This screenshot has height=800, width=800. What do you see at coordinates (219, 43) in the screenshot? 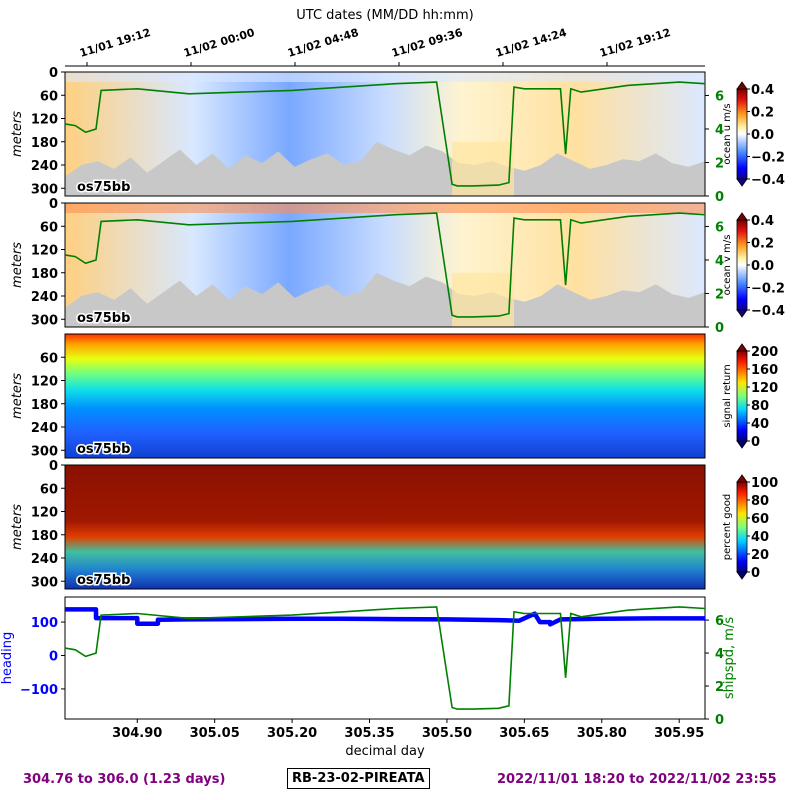
I see `top-tick-label: 11/02 00:00` at bounding box center [219, 43].